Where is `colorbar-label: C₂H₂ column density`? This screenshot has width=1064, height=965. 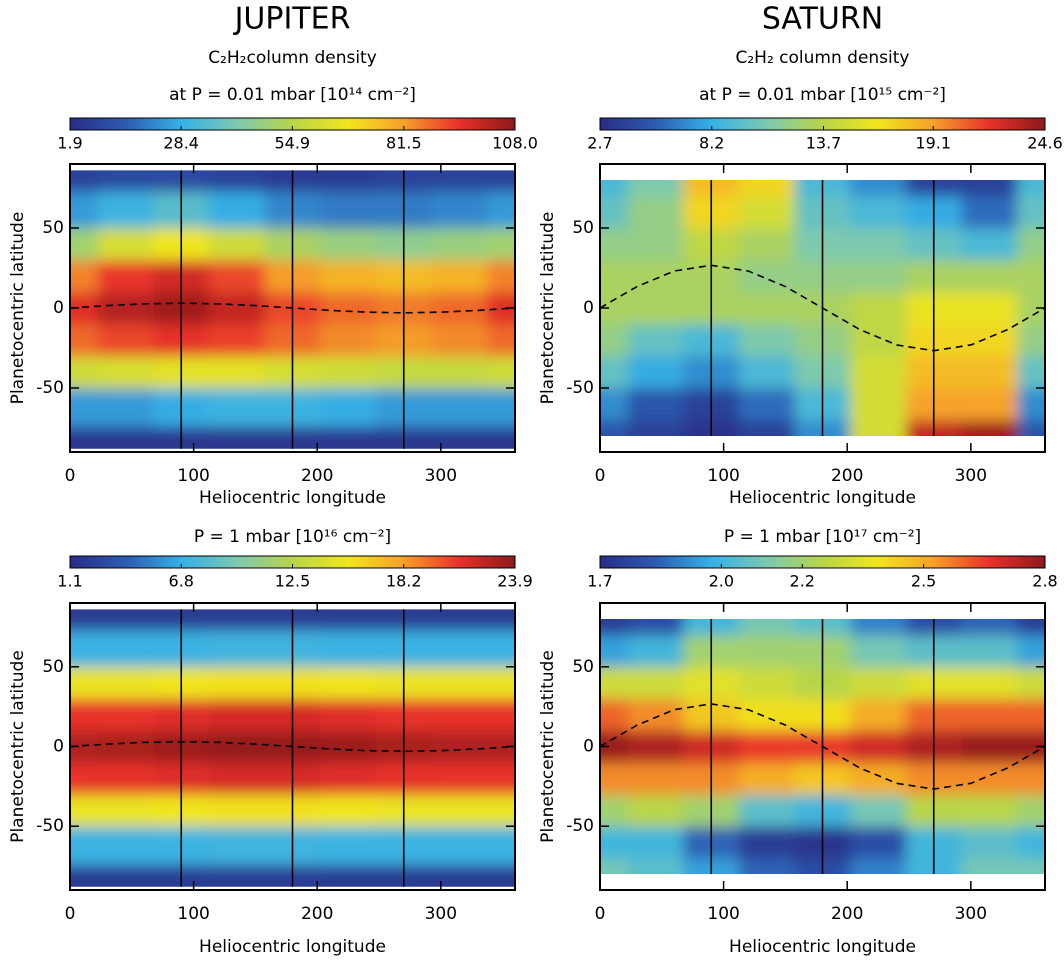
colorbar-label: C₂H₂ column density is located at coordinates (822, 58).